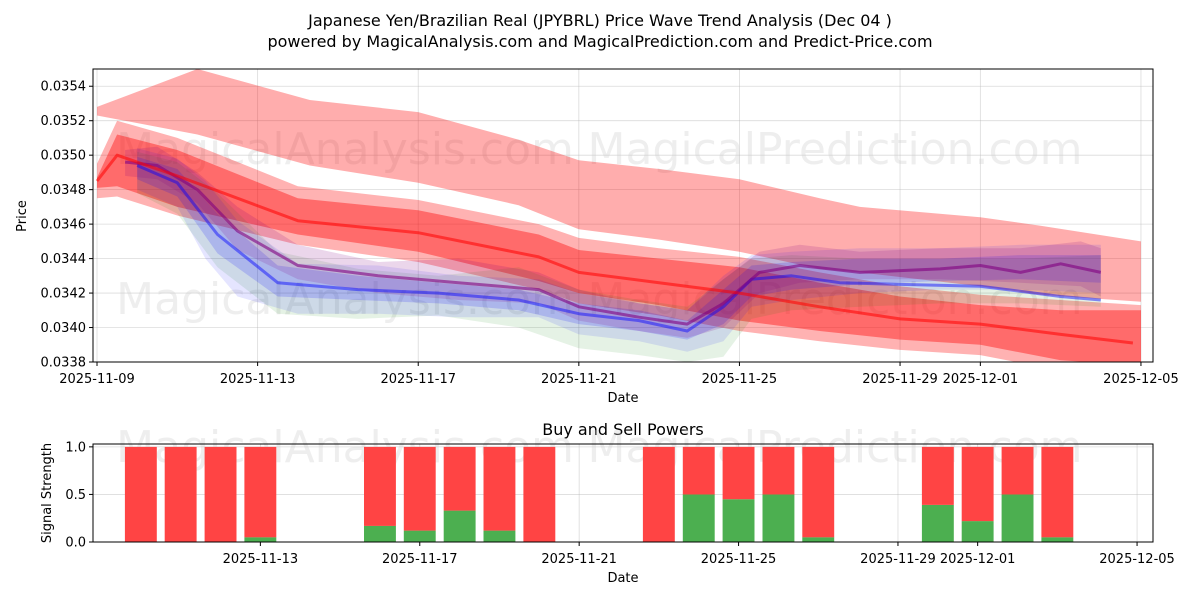 This screenshot has width=1200, height=600. What do you see at coordinates (623, 429) in the screenshot?
I see `signal-title: Buy and Sell Powers` at bounding box center [623, 429].